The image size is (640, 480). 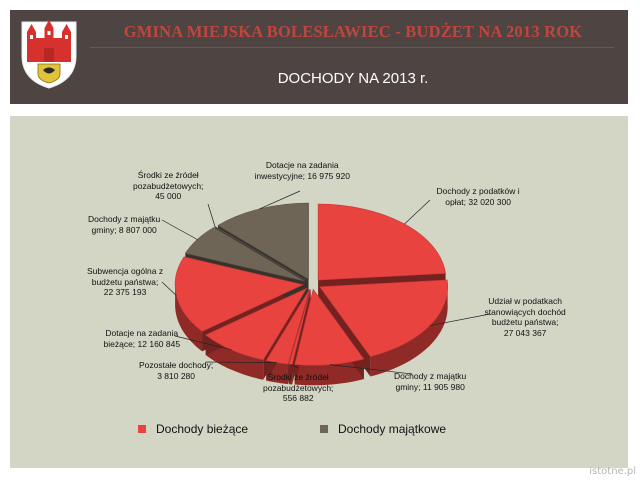 I want to click on slice-label-line: 27 043 367, so click(x=525, y=332).